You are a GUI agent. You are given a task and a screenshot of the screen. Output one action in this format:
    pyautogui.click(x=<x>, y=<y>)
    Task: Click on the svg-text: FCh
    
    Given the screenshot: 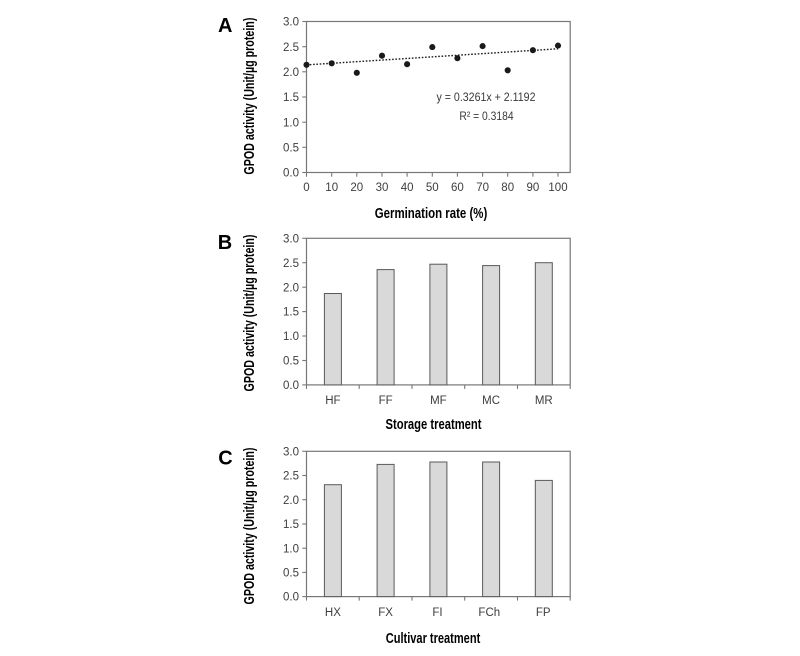 What is the action you would take?
    pyautogui.click(x=489, y=613)
    